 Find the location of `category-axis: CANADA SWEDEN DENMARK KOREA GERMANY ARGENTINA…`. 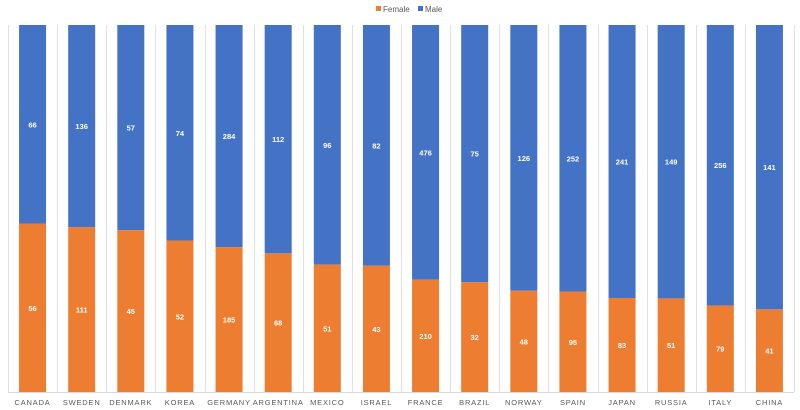

category-axis: CANADA SWEDEN DENMARK KOREA GERMANY ARGENTINA… is located at coordinates (399, 402).